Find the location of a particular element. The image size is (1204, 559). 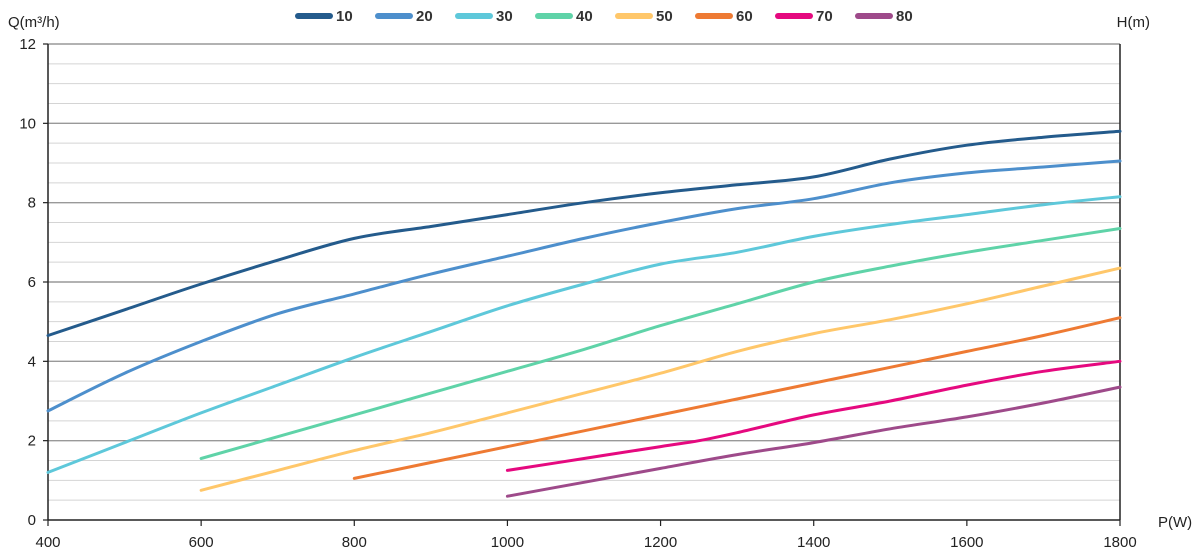

y-tick-label: 2 is located at coordinates (32, 441).